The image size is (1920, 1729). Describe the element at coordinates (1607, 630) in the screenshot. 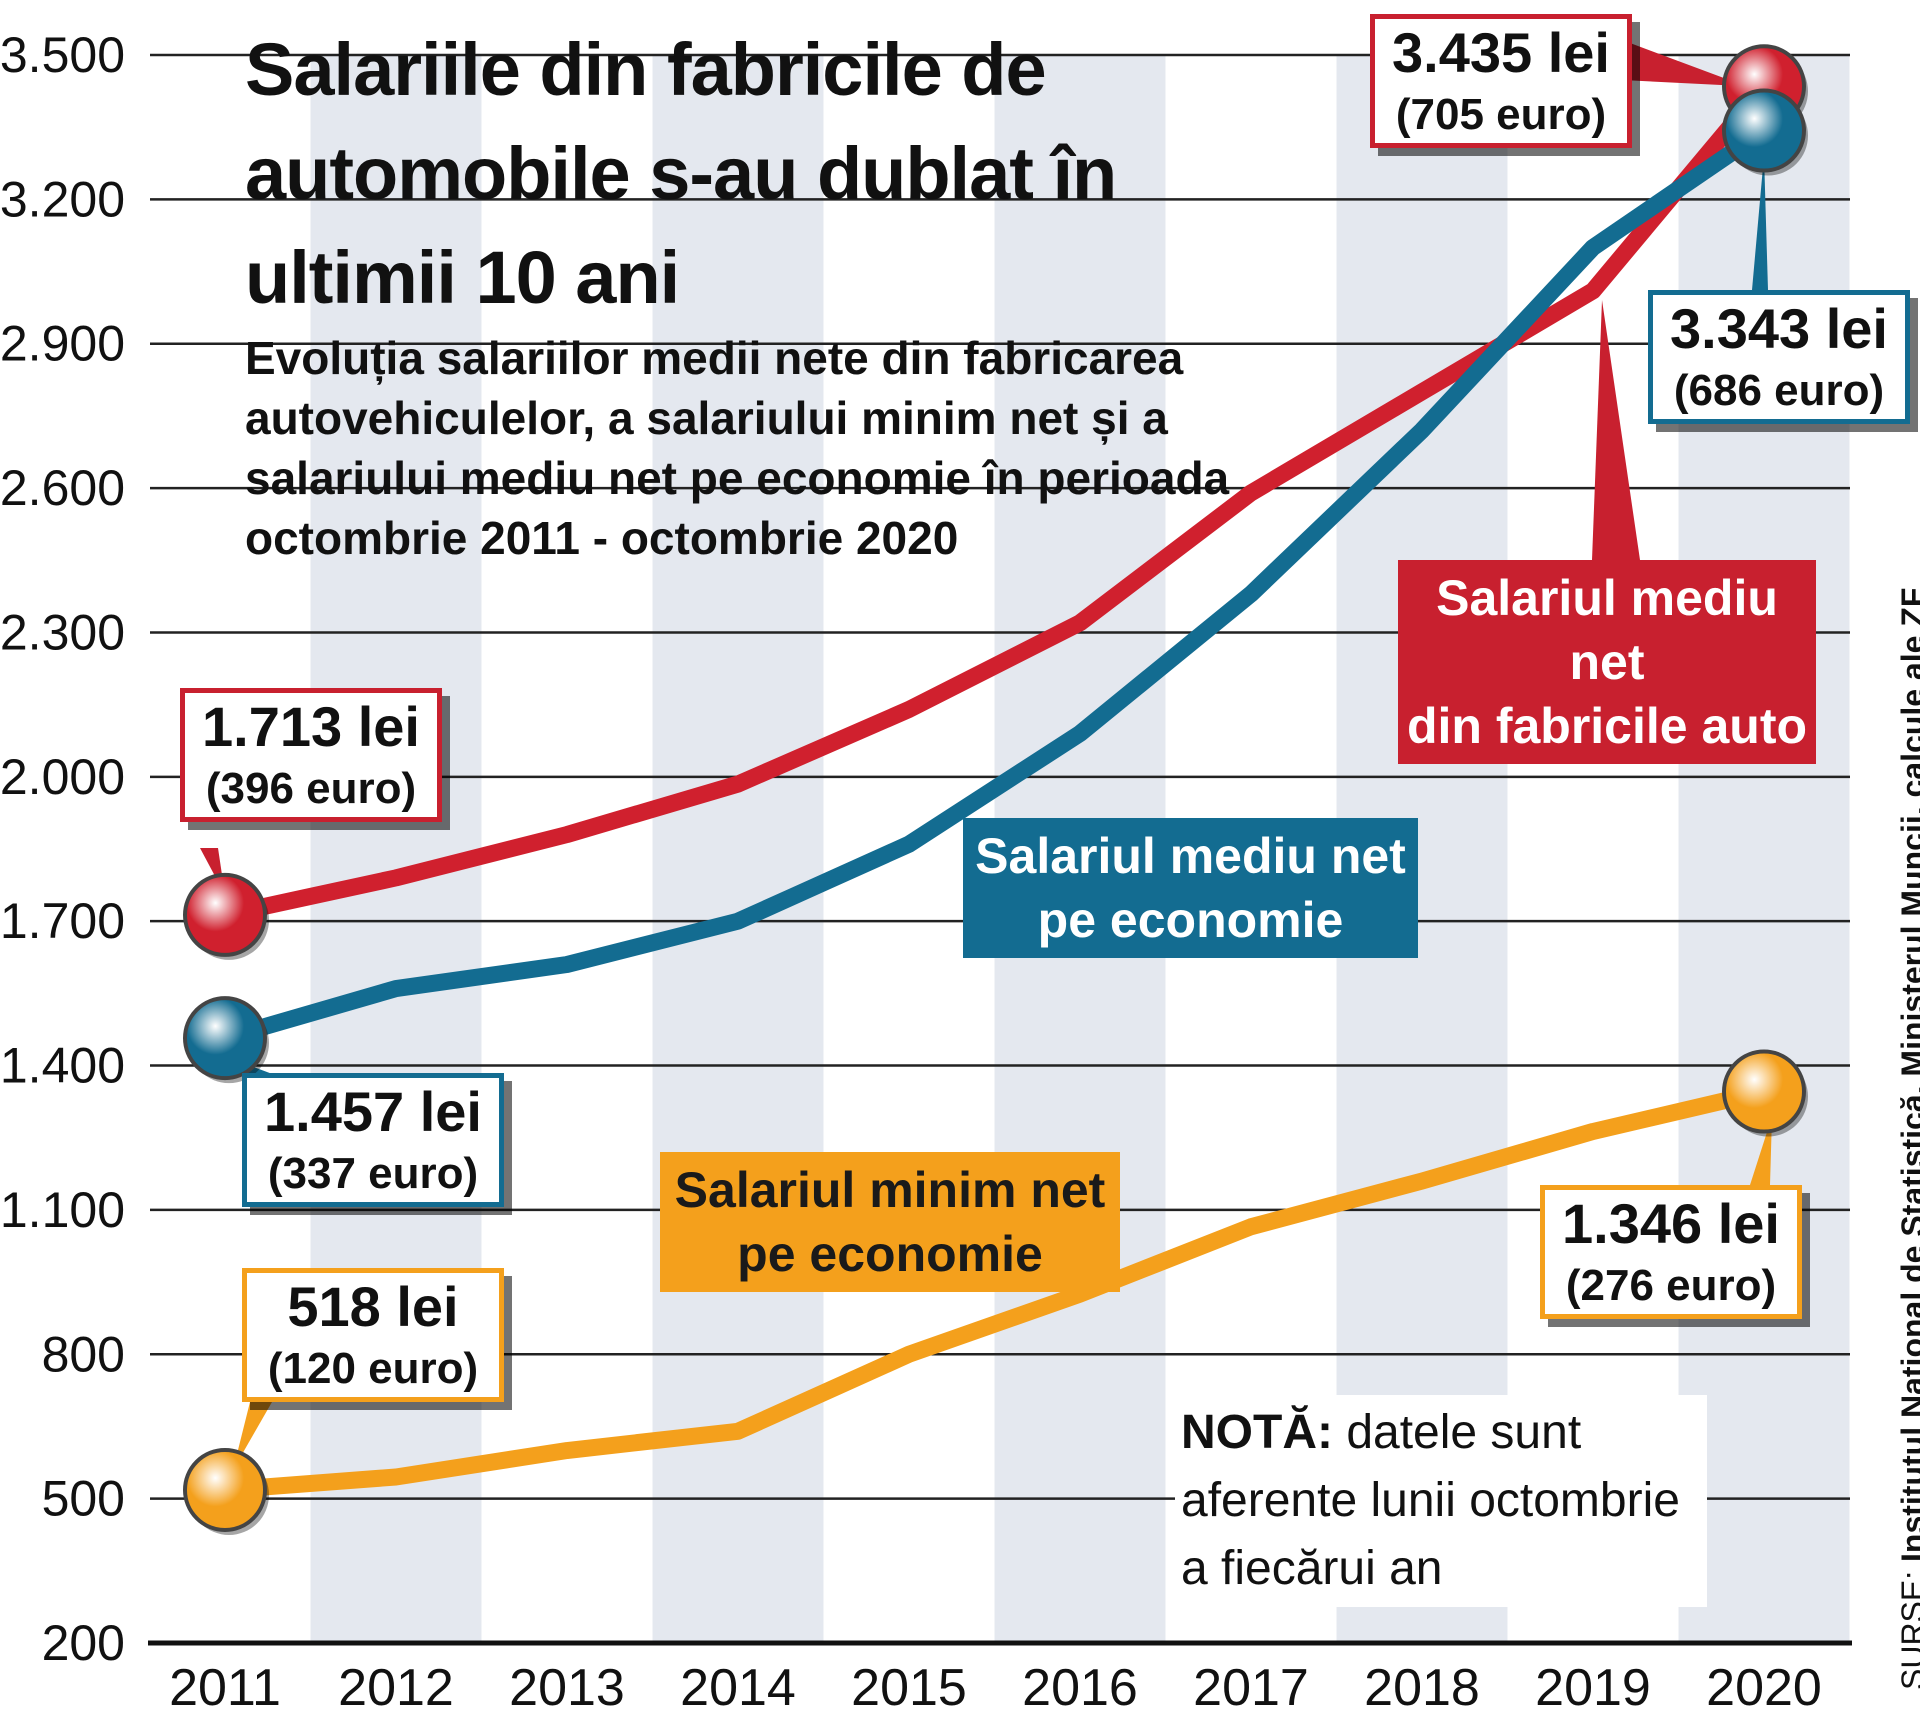

I see `auto-series-label-line1: Salariul mediu net` at that location.